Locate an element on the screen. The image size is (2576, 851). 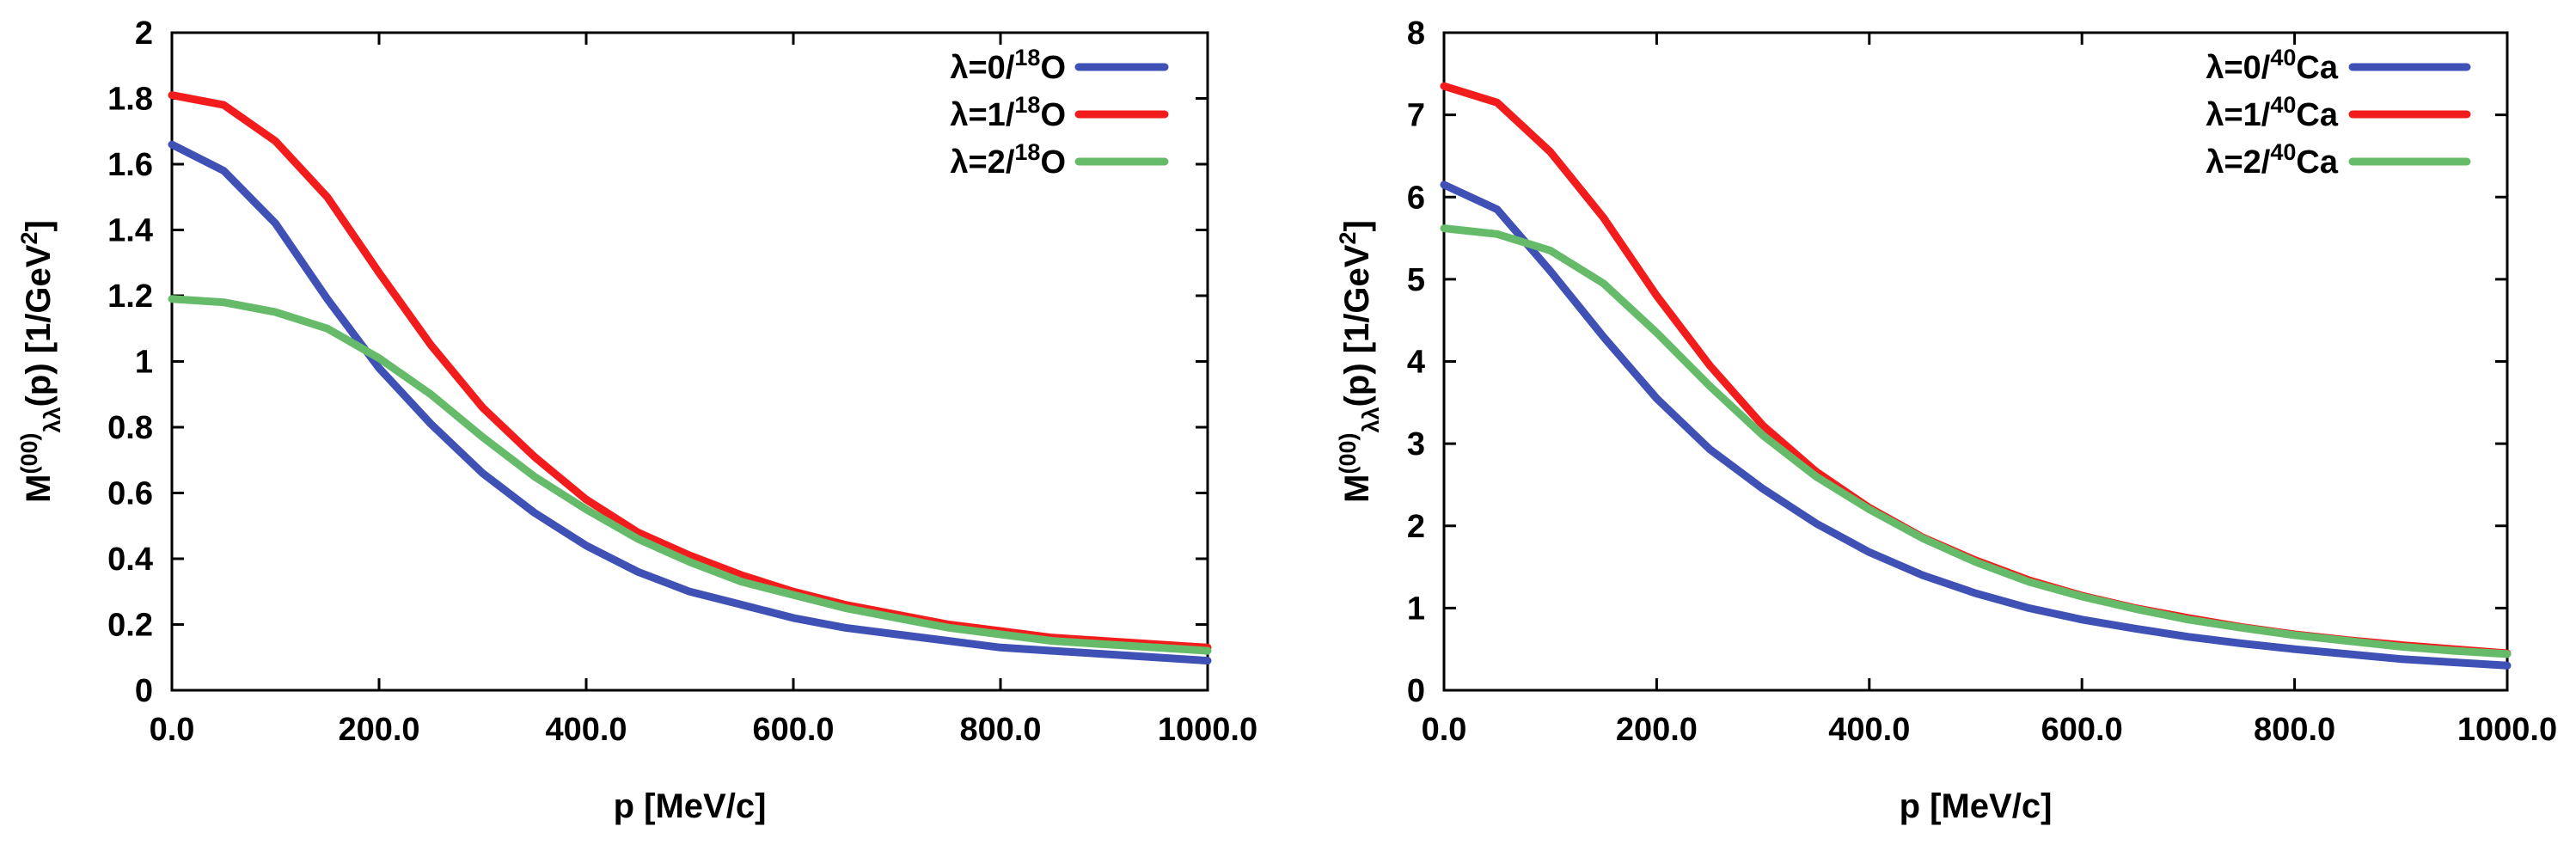
legend-label-lambda-0: λ=0/40Ca is located at coordinates (2272, 65).